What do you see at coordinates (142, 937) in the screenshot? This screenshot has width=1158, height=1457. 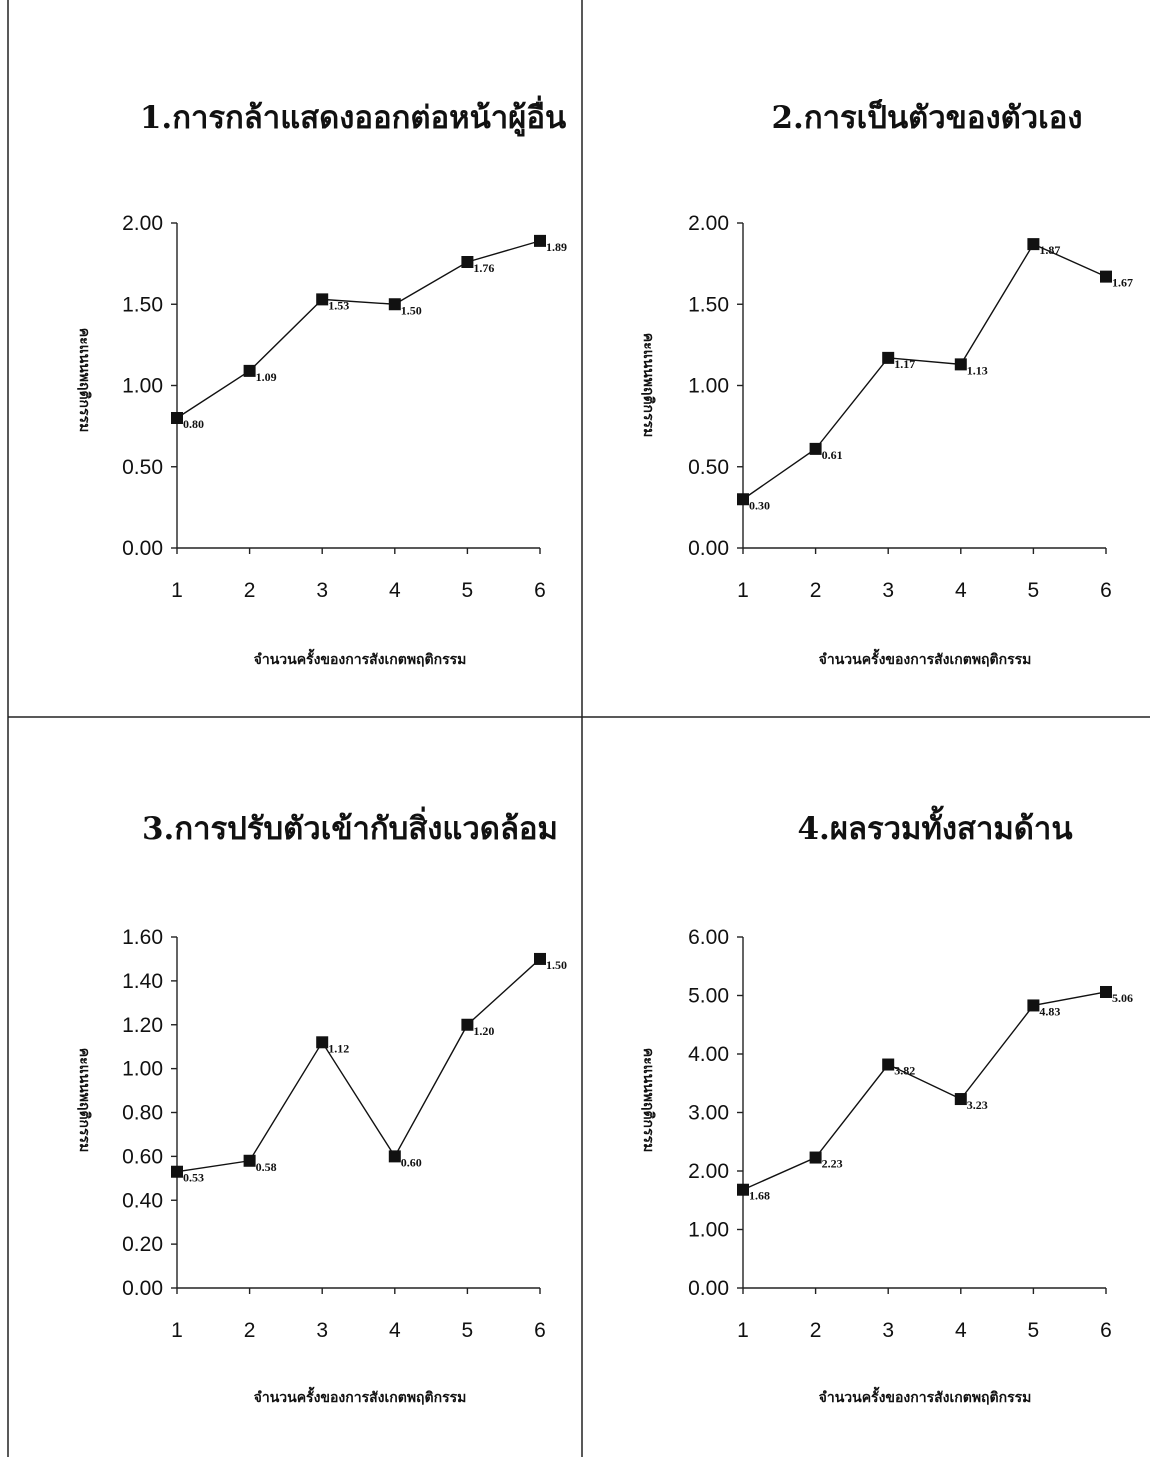 I see `y-tick-label: 1.60` at bounding box center [142, 937].